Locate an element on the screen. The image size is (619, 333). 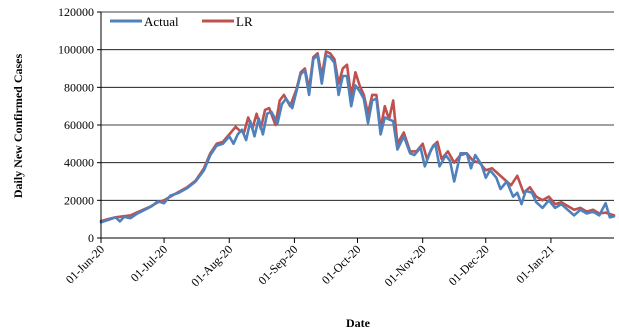
x-axis-title: Date is located at coordinates (358, 323).